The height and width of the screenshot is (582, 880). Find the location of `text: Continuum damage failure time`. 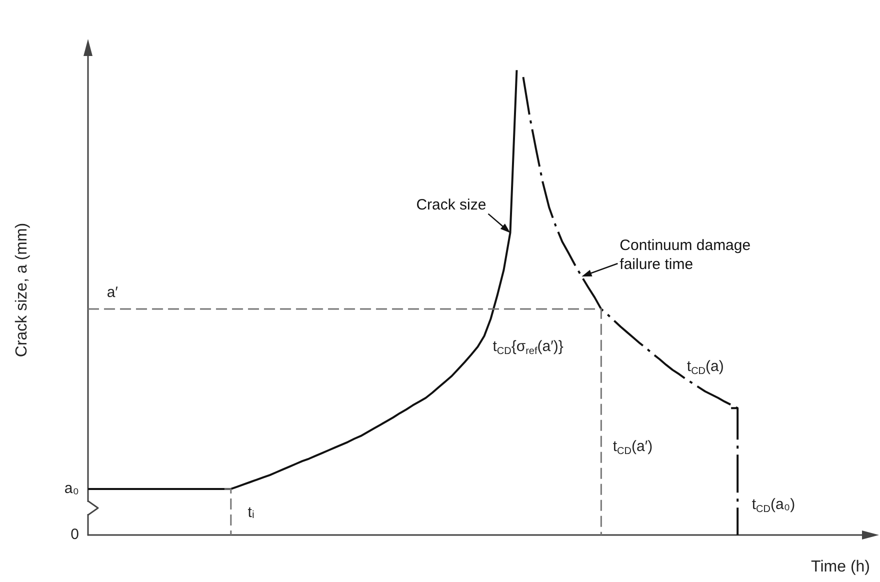

text: Continuum damage failure time is located at coordinates (686, 255).